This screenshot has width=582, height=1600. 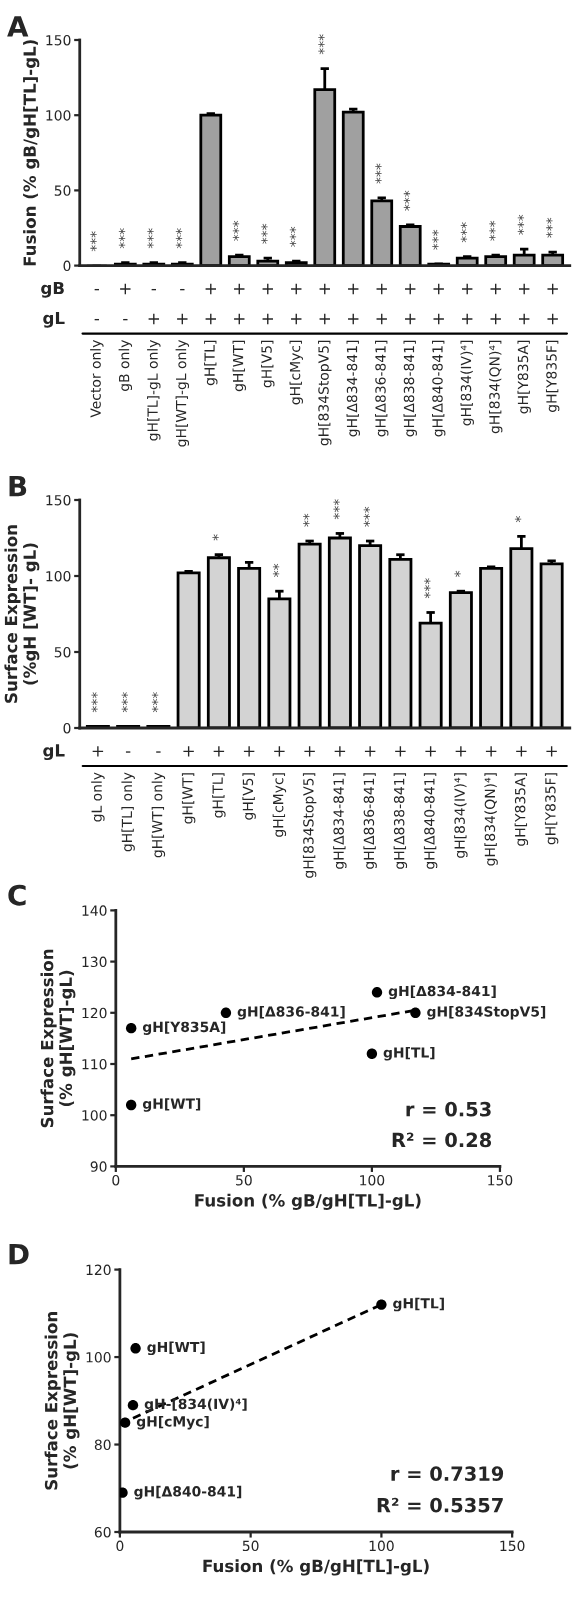 What do you see at coordinates (18, 26) in the screenshot?
I see `chart-title: A` at bounding box center [18, 26].